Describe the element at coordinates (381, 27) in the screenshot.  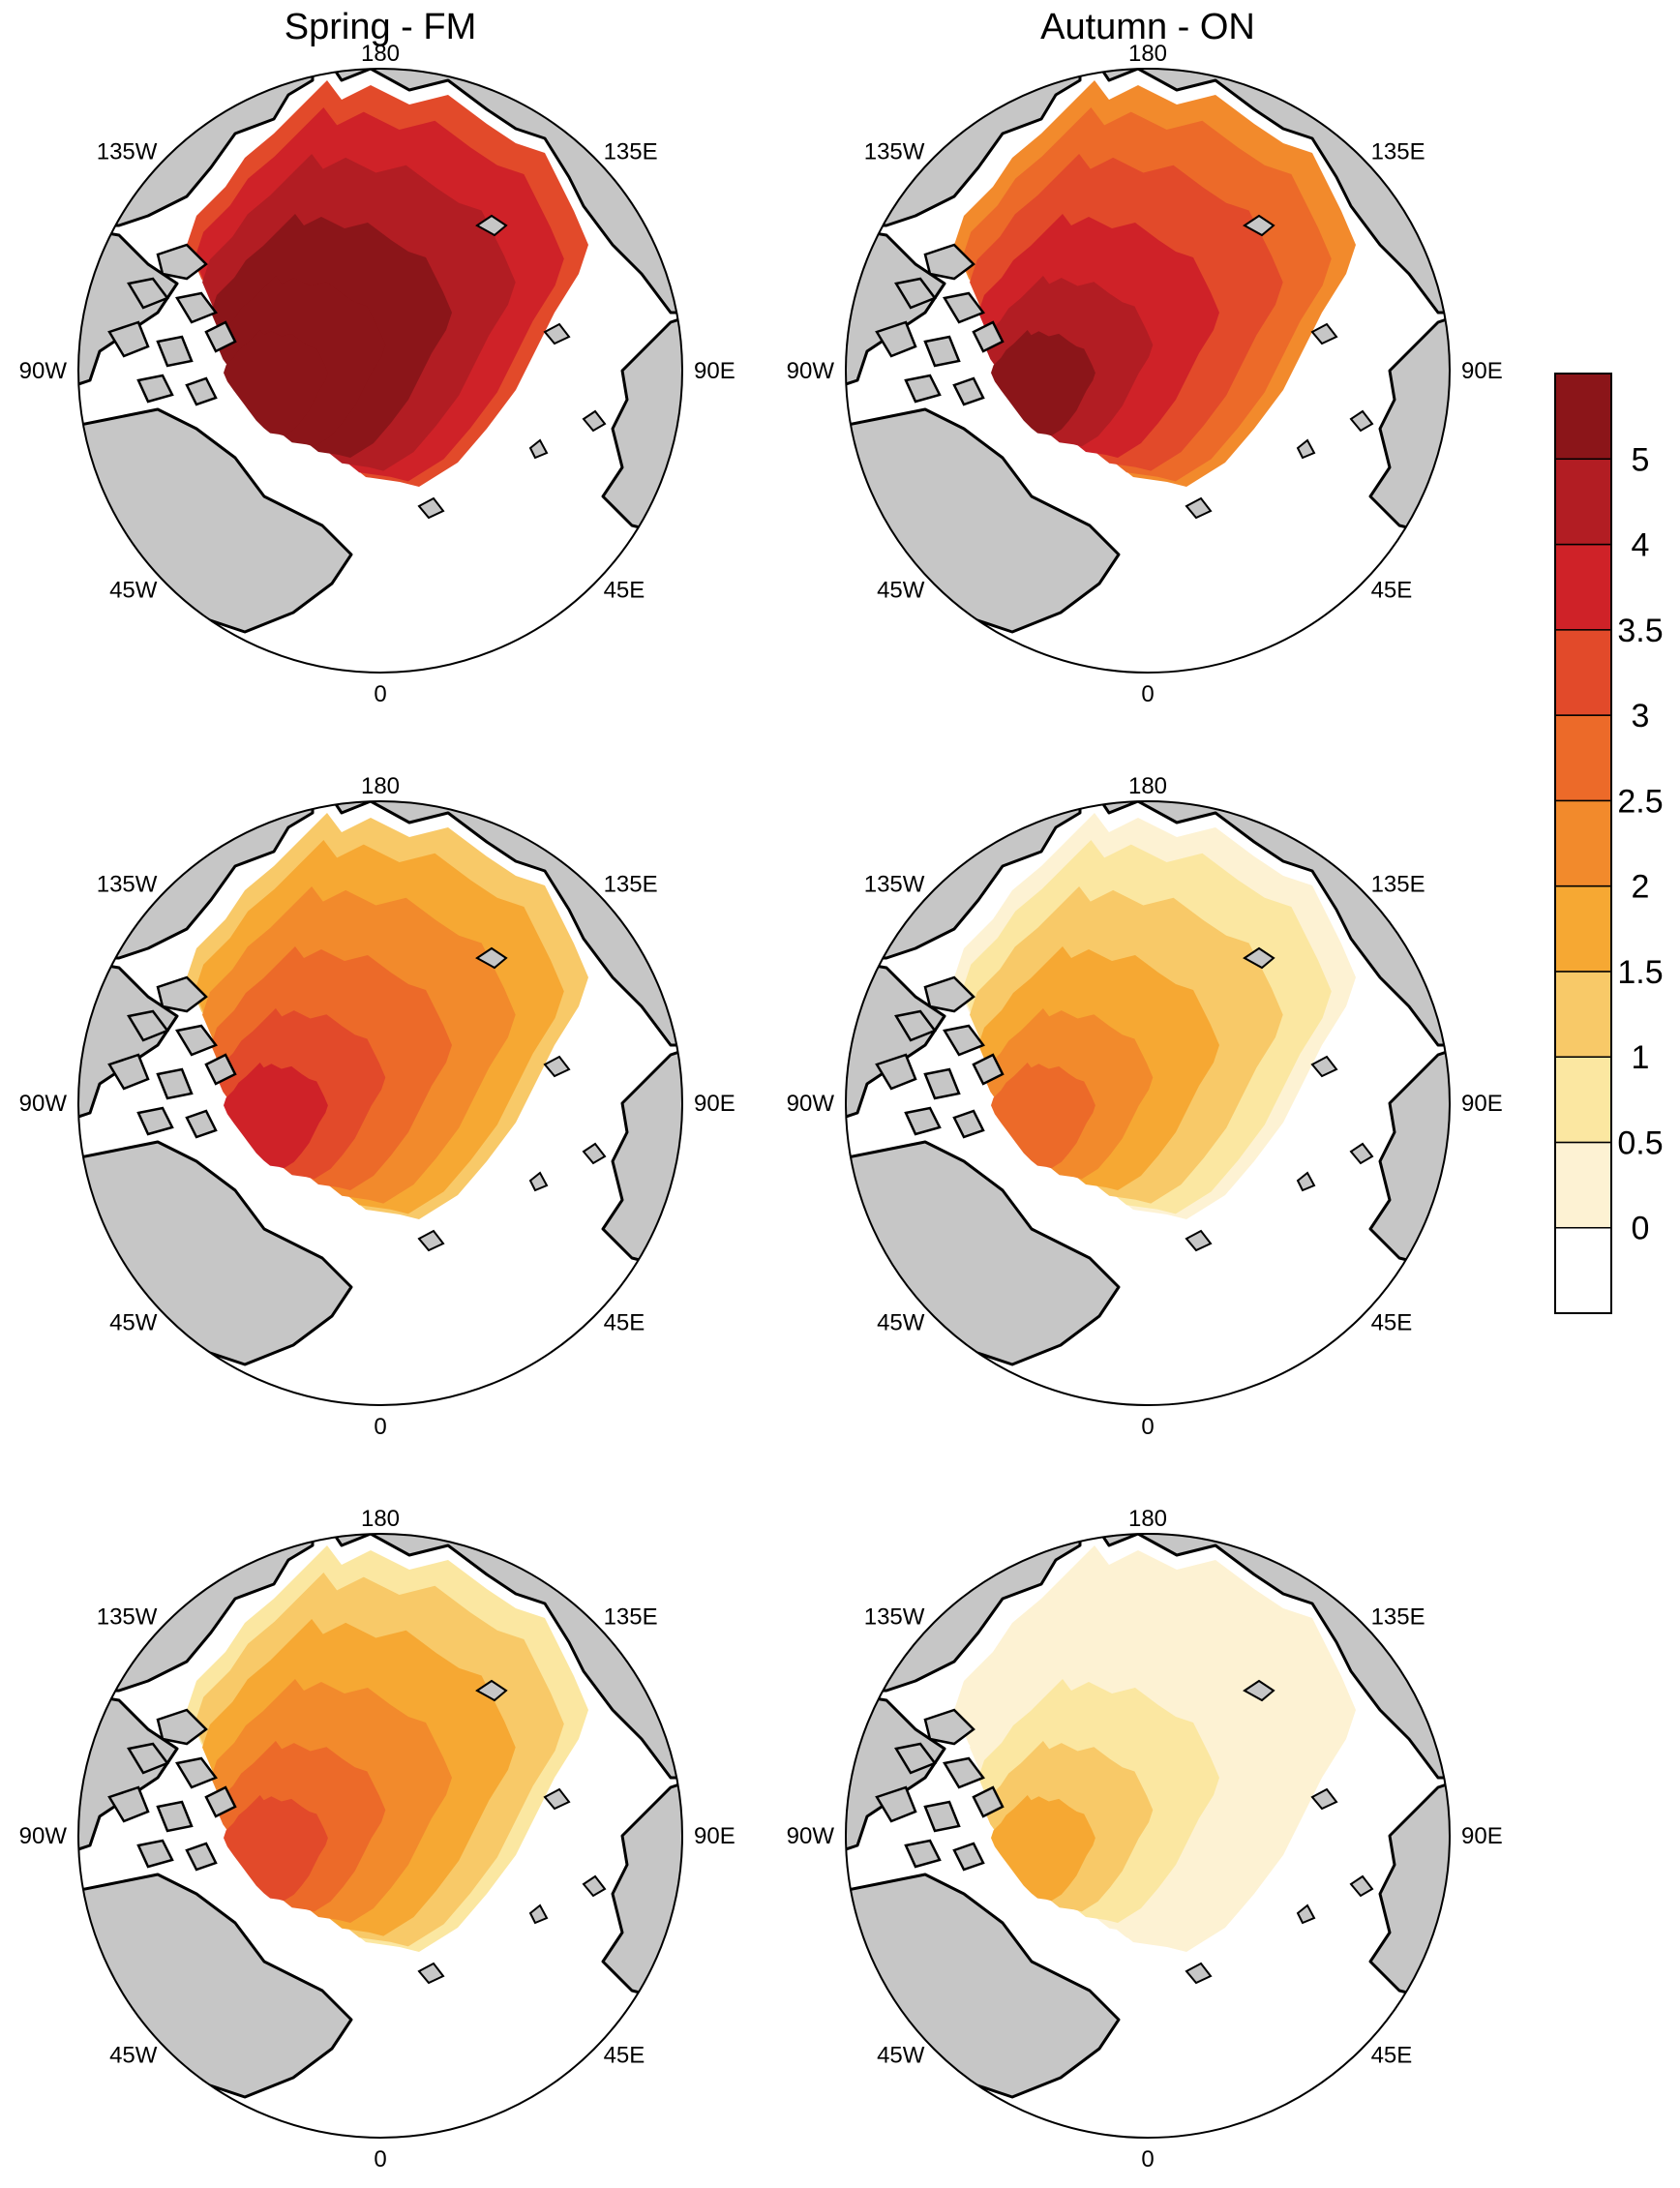
I see `column-title-spring: Spring - FM` at that location.